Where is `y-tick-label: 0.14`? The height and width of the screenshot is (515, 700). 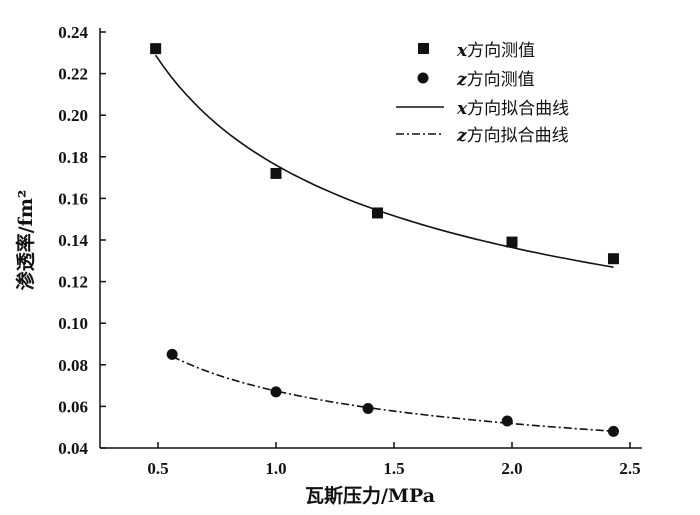
y-tick-label: 0.14 is located at coordinates (73, 240).